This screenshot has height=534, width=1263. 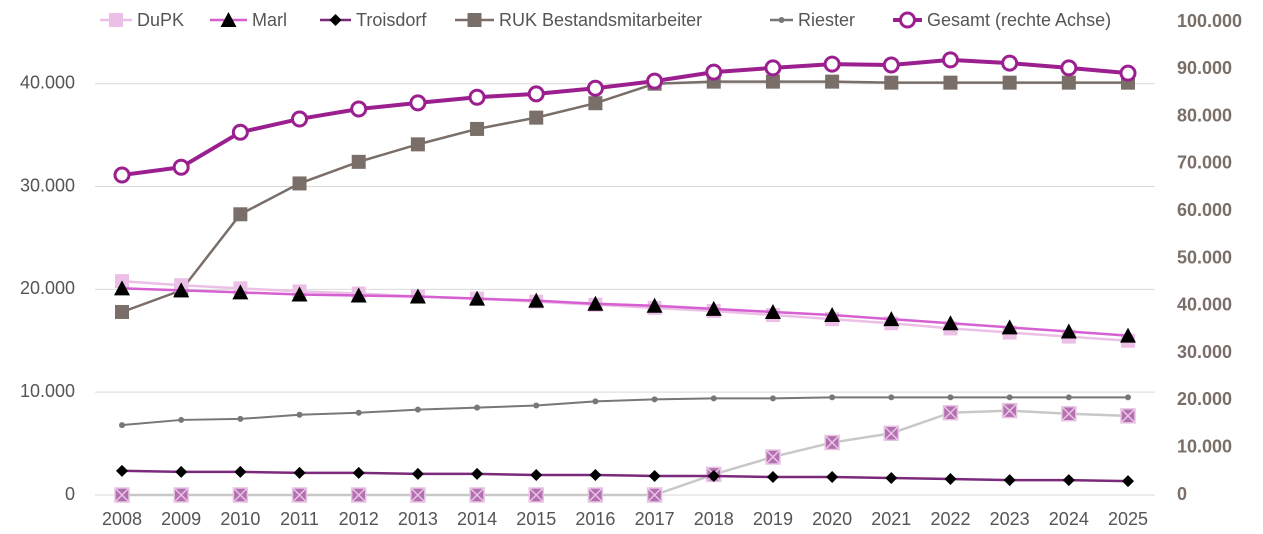 What do you see at coordinates (1128, 519) in the screenshot?
I see `x-tick-label: 2025` at bounding box center [1128, 519].